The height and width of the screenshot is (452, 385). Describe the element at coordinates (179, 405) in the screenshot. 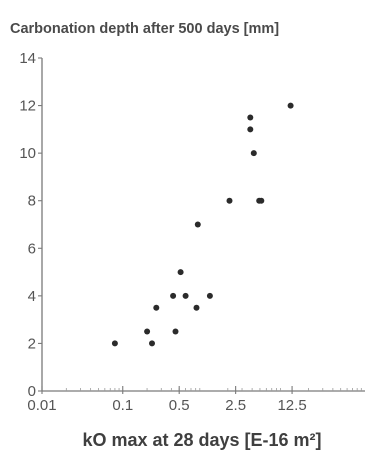

I see `x-tick-label: 0.5` at that location.